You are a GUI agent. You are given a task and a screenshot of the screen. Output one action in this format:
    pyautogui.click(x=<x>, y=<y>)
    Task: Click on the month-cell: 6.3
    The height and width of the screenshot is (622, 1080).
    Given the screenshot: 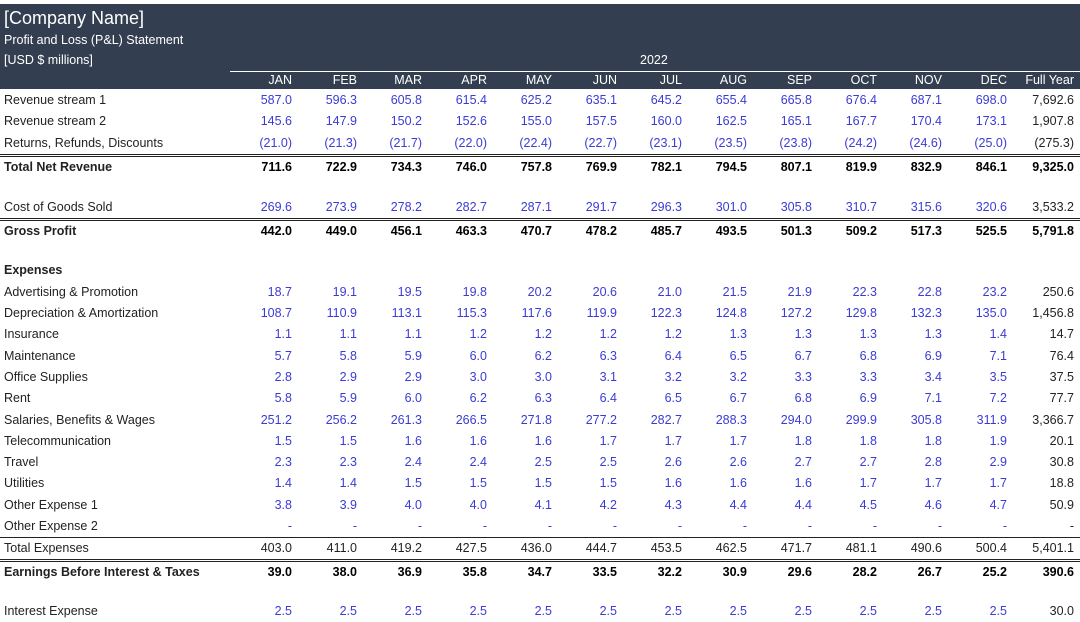 What is the action you would take?
    pyautogui.click(x=543, y=398)
    